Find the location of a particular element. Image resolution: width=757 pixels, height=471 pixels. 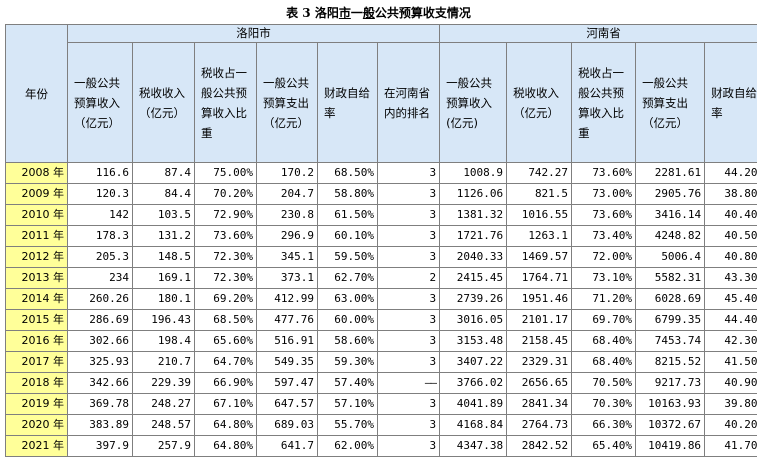

title-prefix: 表 3 洛阳 is located at coordinates (312, 13).